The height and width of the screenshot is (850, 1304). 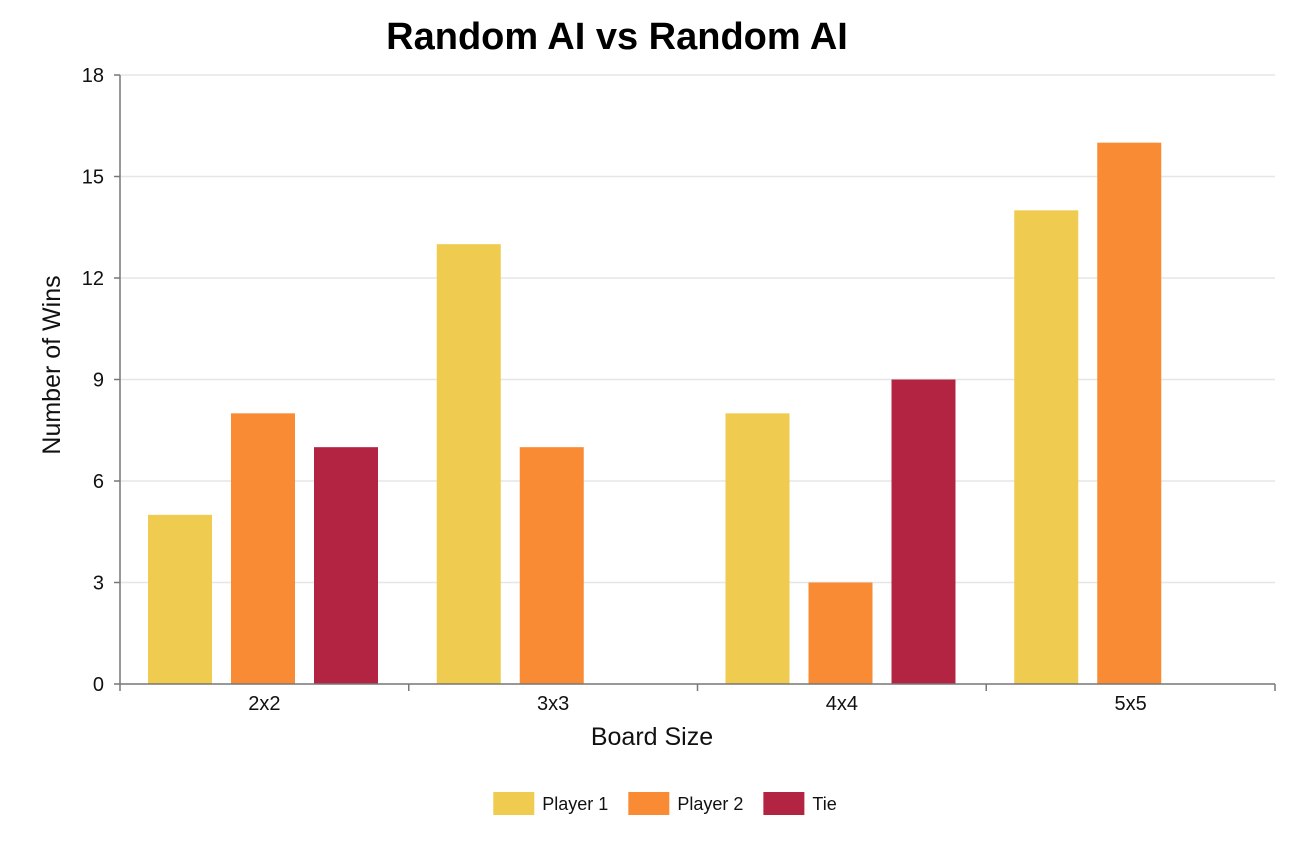 What do you see at coordinates (1131, 704) in the screenshot?
I see `x-tick-label: 5x5` at bounding box center [1131, 704].